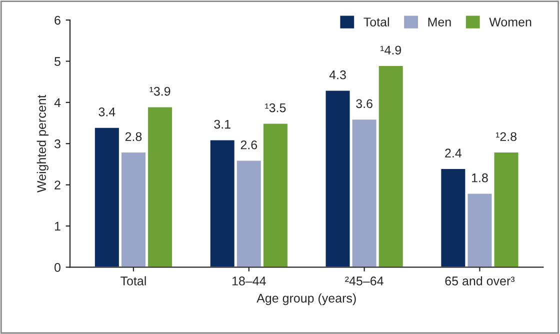  I want to click on x-tick-label: Total, so click(133, 281).